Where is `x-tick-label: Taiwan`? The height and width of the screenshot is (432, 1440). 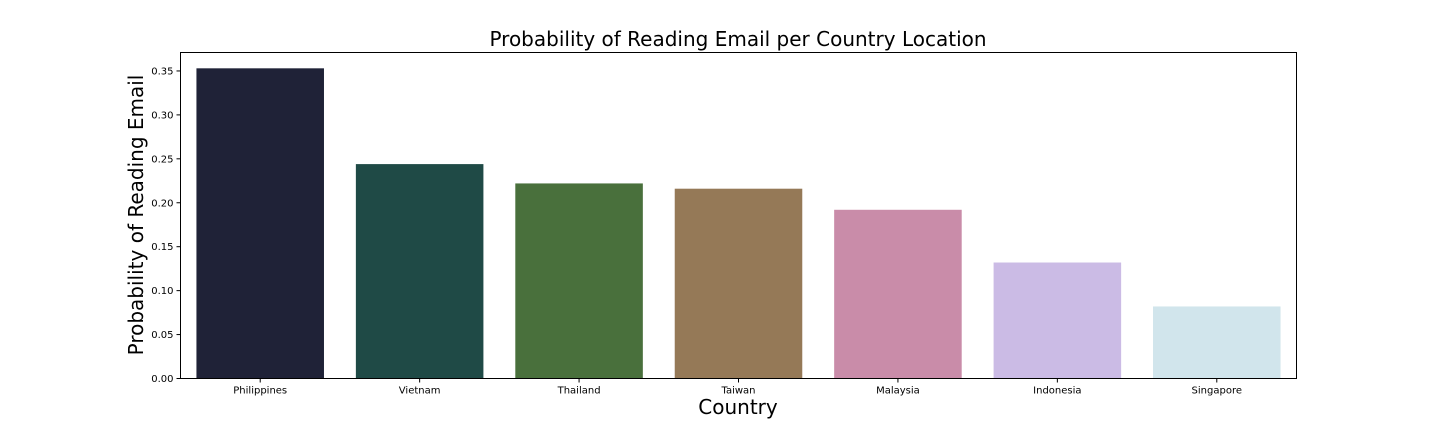
x-tick-label: Taiwan is located at coordinates (737, 391).